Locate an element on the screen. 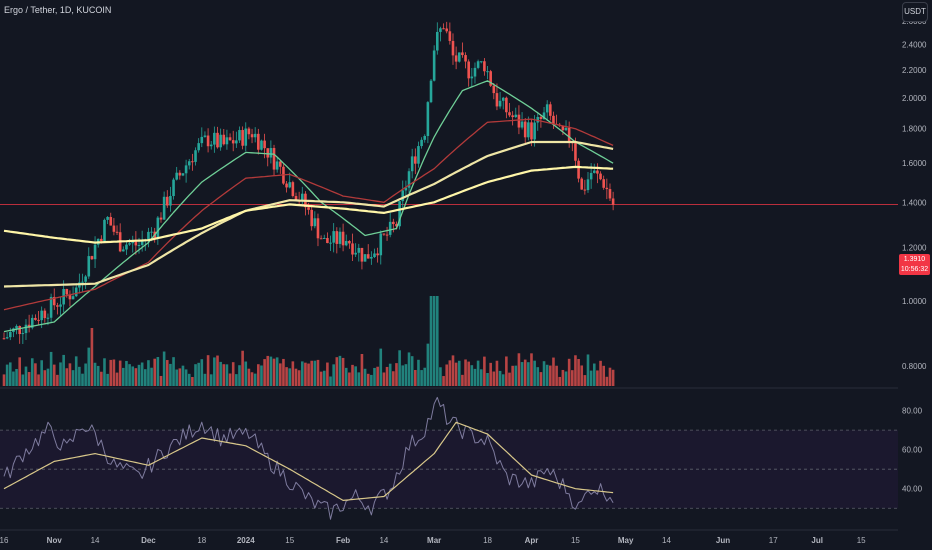 This screenshot has width=932, height=550. currency-selector: USDT is located at coordinates (915, 12).